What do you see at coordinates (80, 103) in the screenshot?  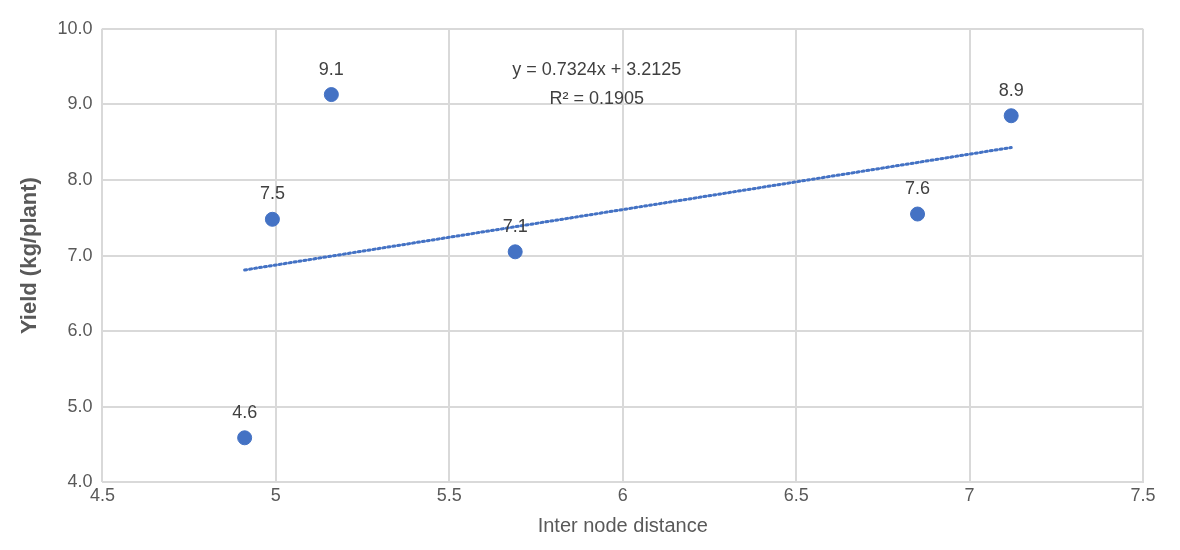 I see `y-tick-label: 9.0` at bounding box center [80, 103].